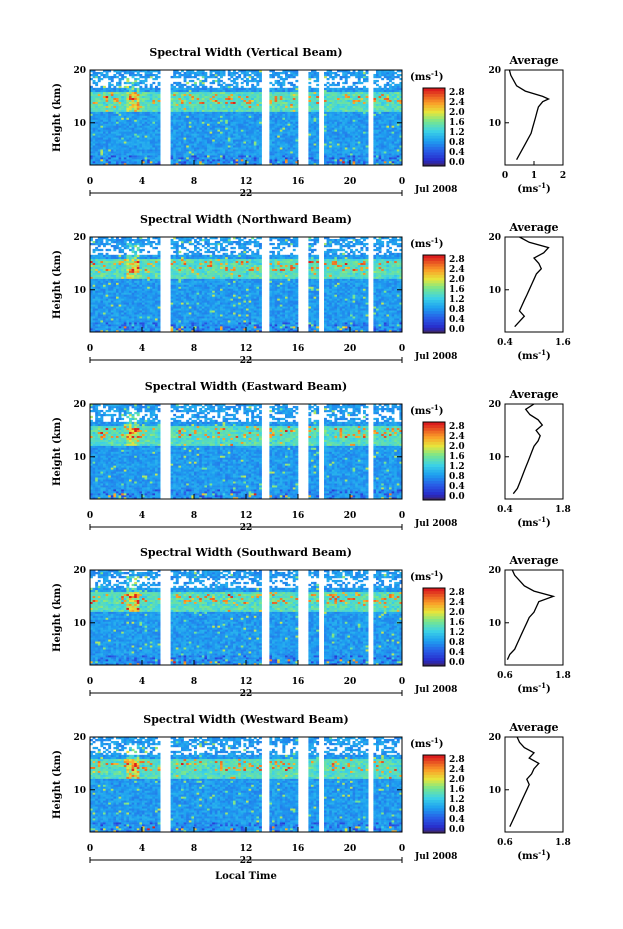 This screenshot has height=929, width=623. What do you see at coordinates (457, 163) in the screenshot?
I see `colorbar-tick-label: 0.0` at bounding box center [457, 163].